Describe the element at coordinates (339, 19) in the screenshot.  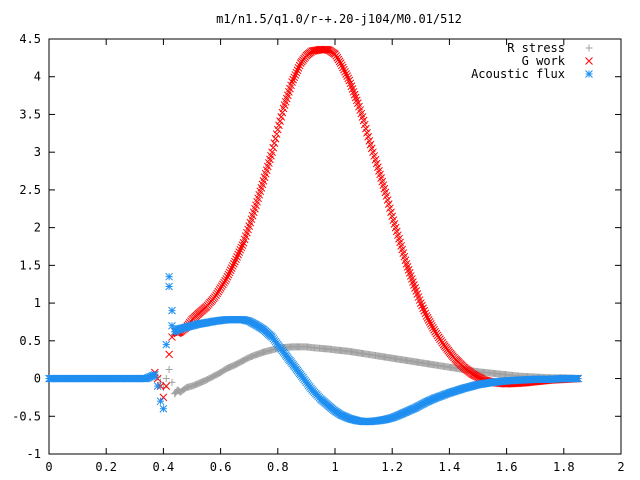
I see `chart-title: m1/n1.5/q1.0/r-+.20-j104/M0.01/512` at that location.